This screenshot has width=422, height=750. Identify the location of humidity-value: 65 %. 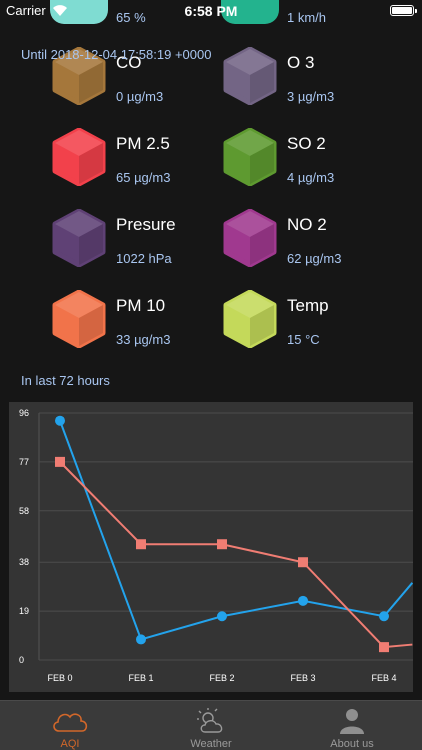
(131, 17).